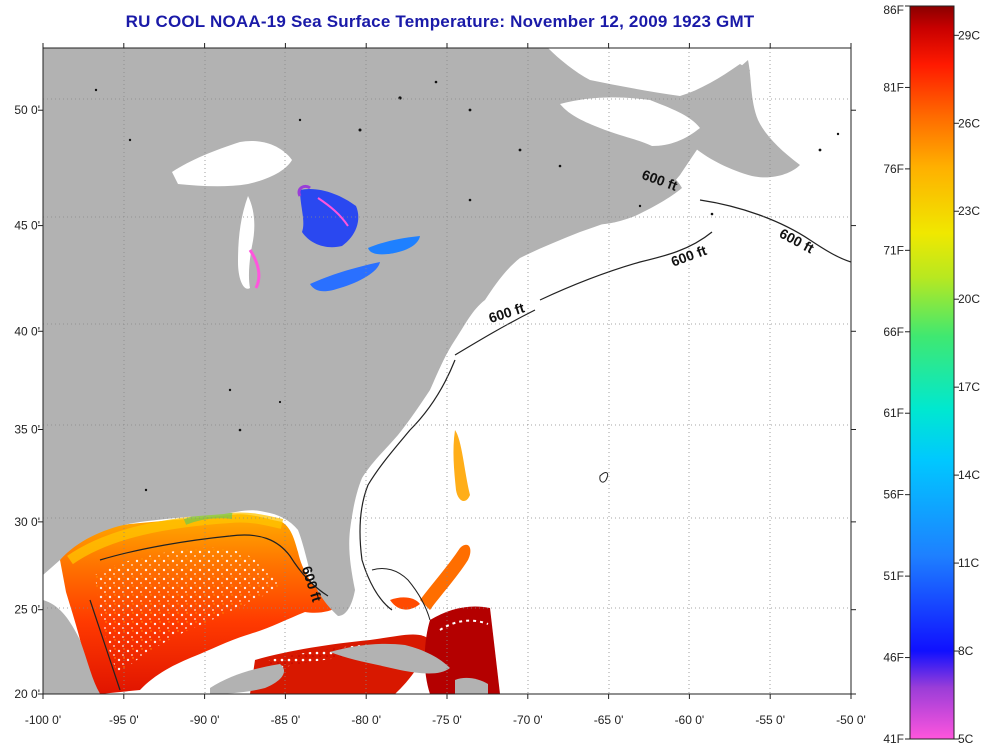 Image resolution: width=984 pixels, height=754 pixels. What do you see at coordinates (966, 739) in the screenshot?
I see `colorbar-c-label: 5C` at bounding box center [966, 739].